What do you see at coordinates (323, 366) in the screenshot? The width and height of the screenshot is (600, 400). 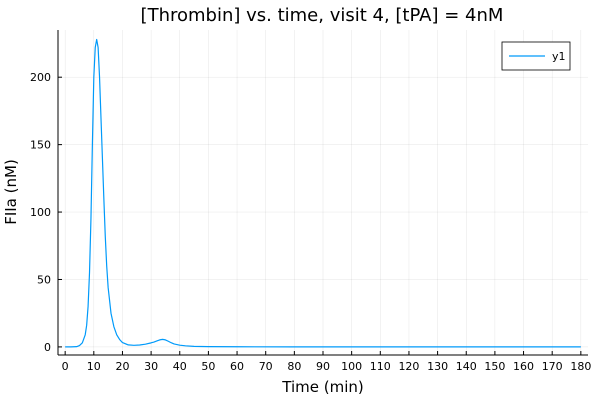 I see `x-tick-label: 90` at bounding box center [323, 366].